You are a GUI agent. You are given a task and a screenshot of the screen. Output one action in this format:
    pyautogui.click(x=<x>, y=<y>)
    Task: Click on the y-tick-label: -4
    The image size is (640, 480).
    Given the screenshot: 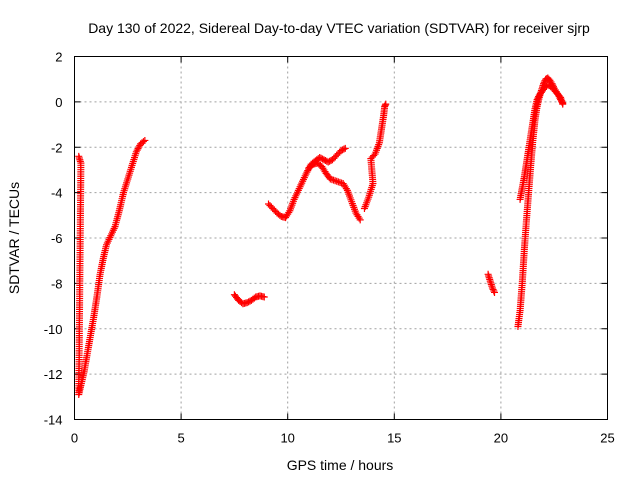 What is the action you would take?
    pyautogui.click(x=57, y=193)
    